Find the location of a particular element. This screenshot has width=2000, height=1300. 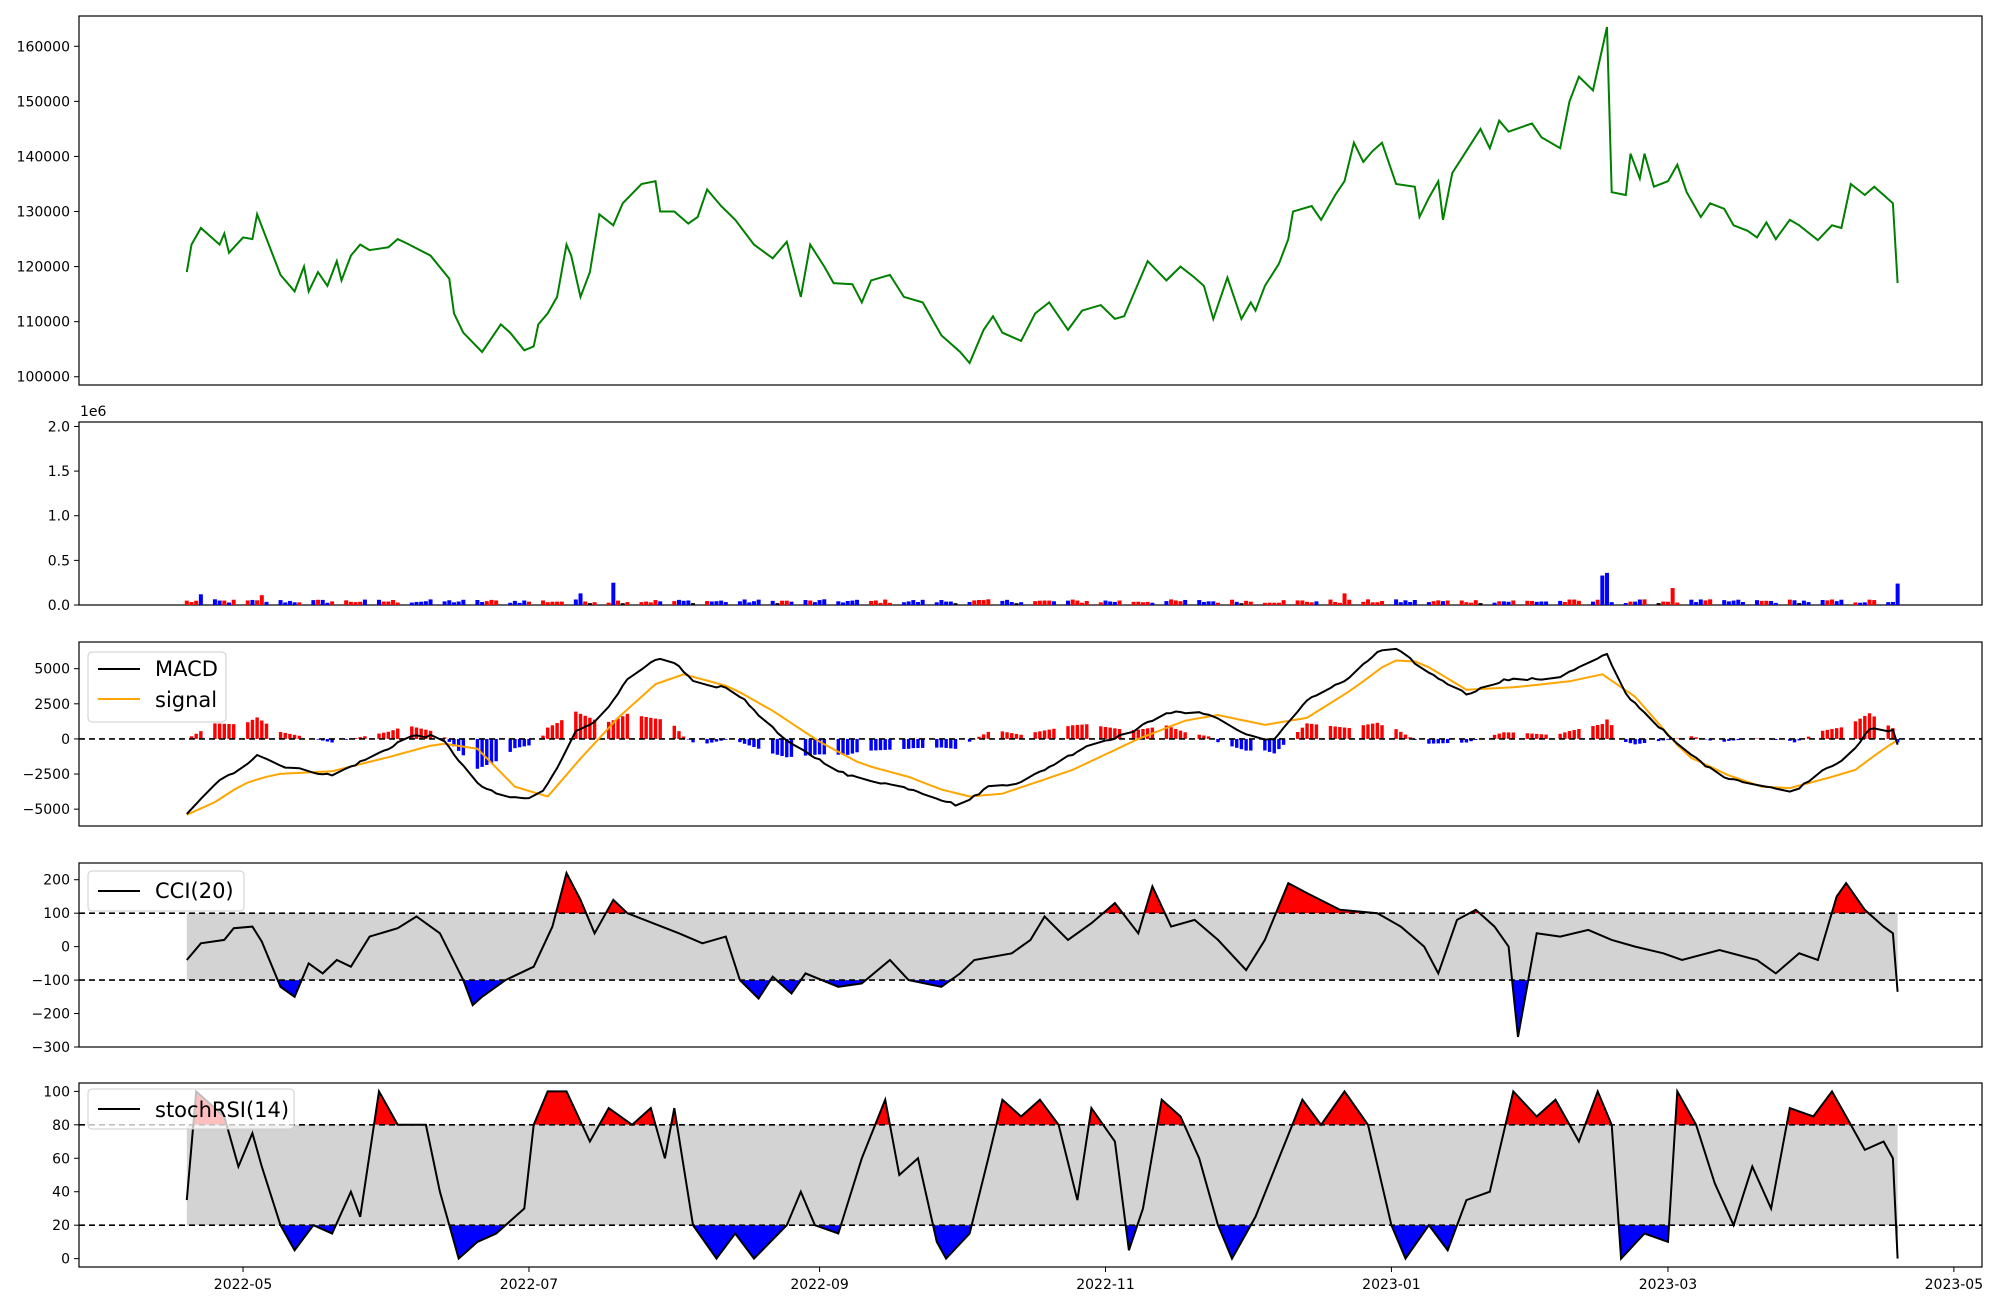

volume-offset-label: 1e6 is located at coordinates (93, 412).